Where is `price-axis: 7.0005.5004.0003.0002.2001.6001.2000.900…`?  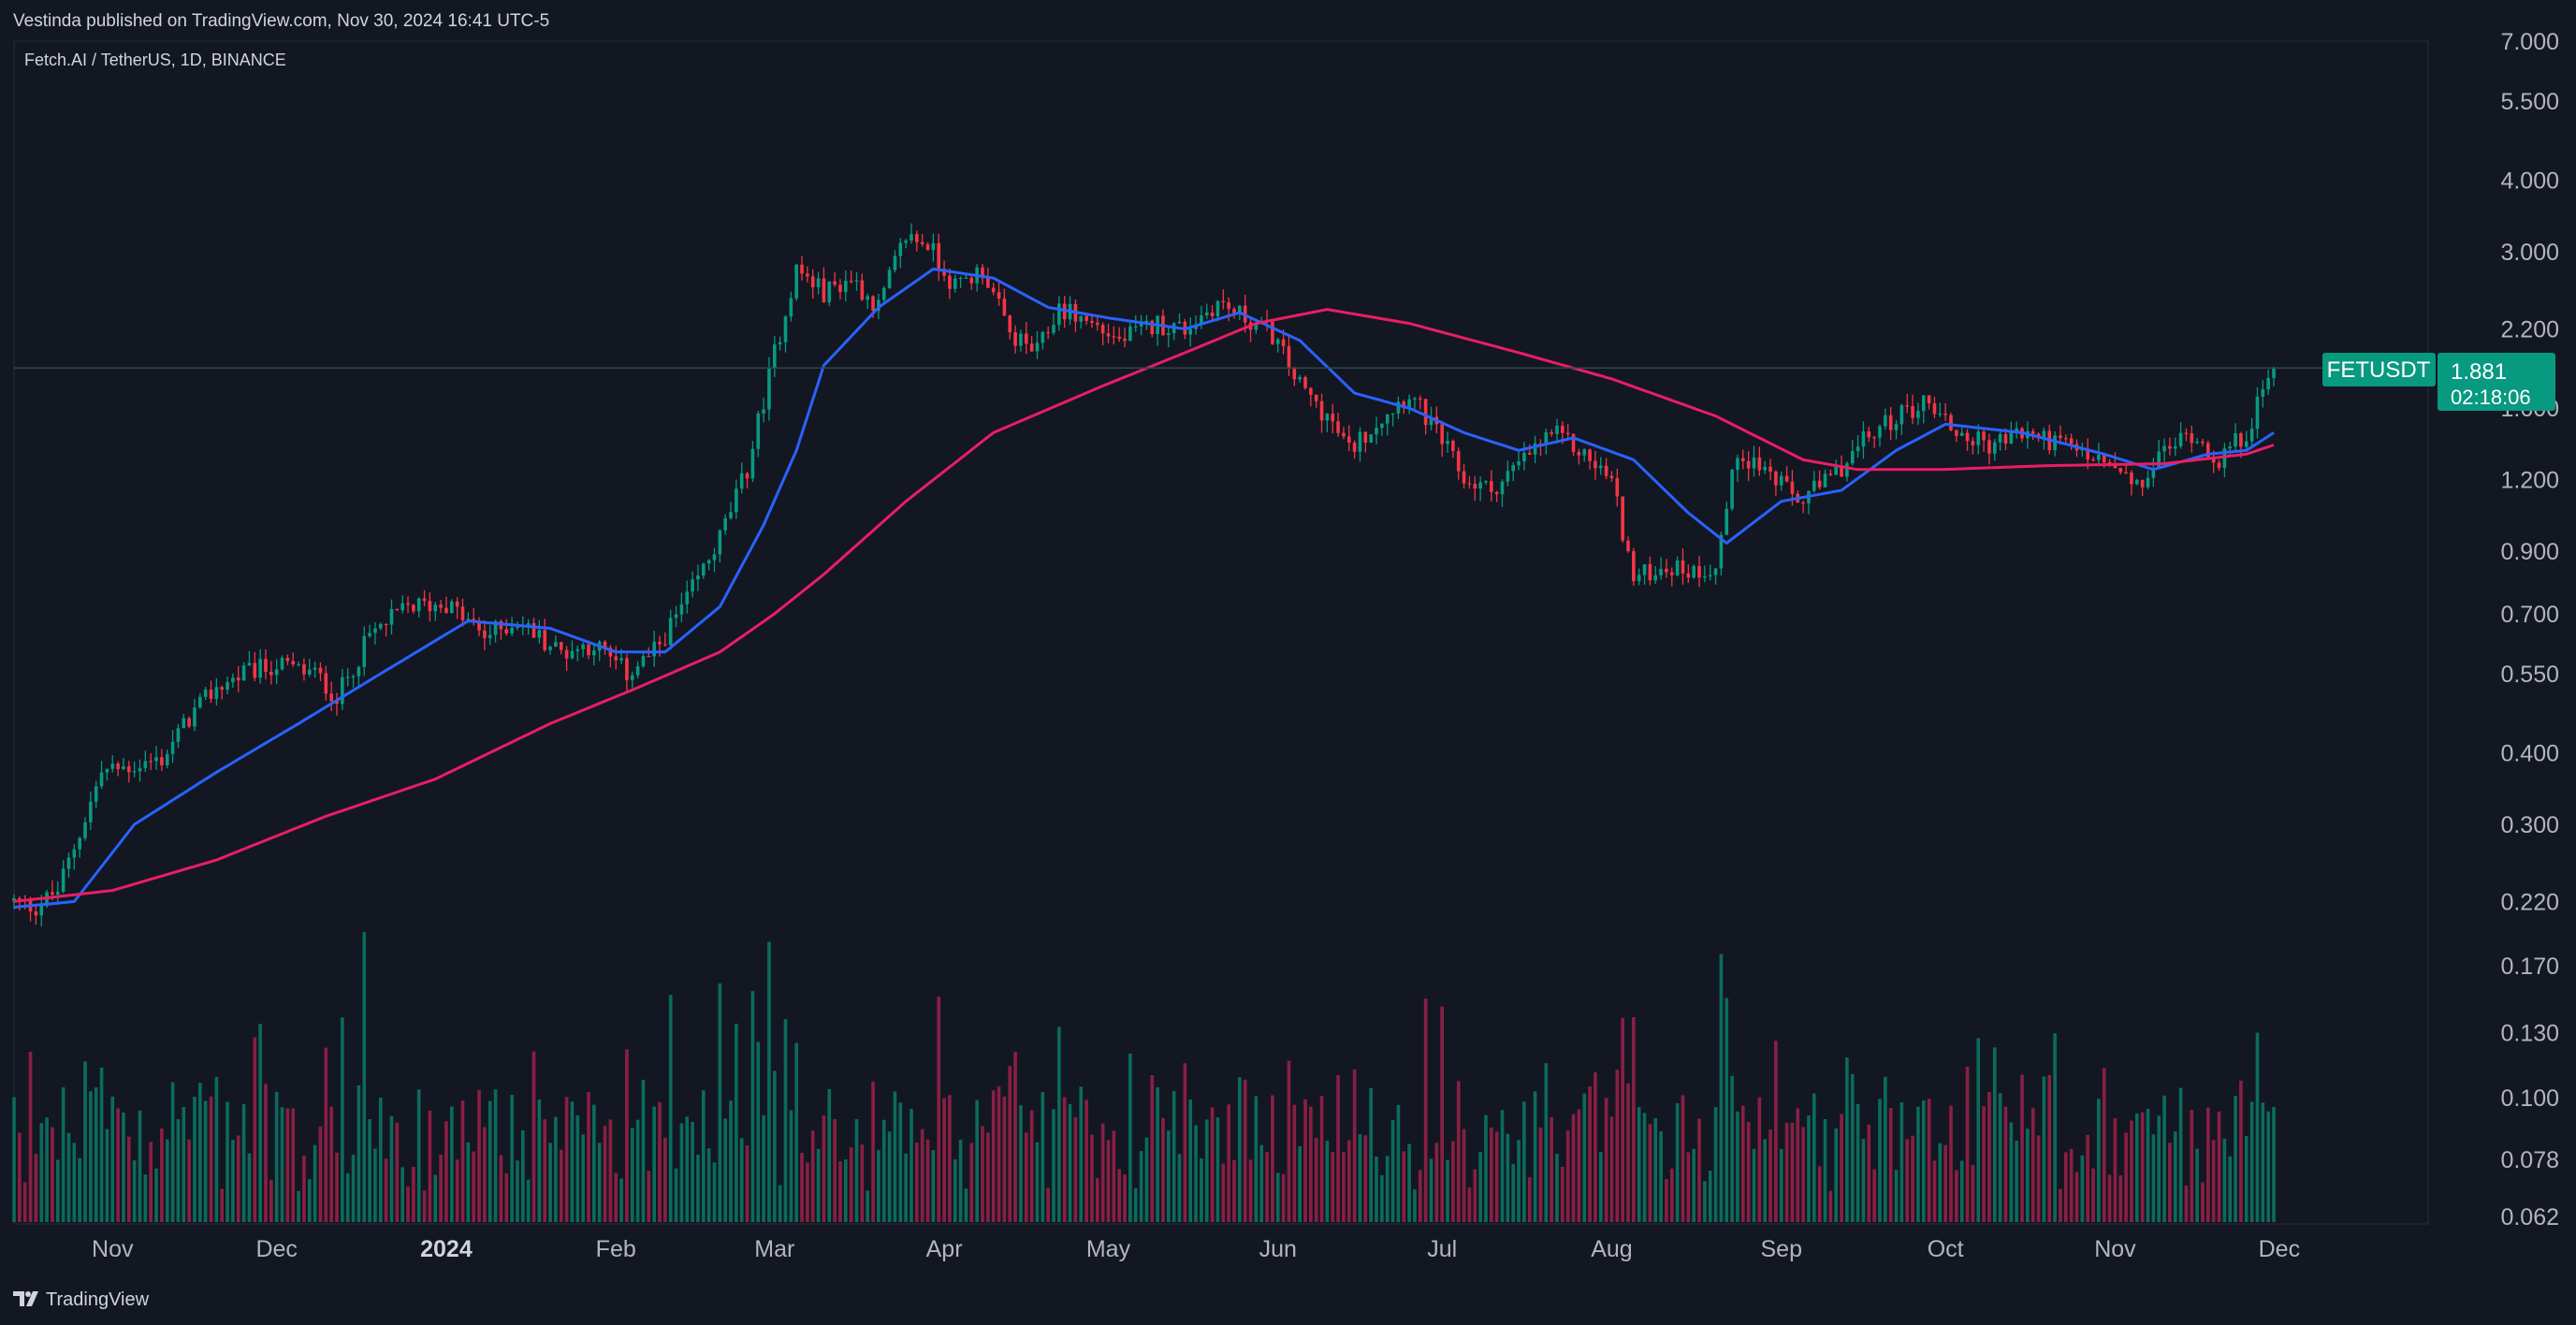 price-axis: 7.0005.5004.0003.0002.2001.6001.2000.900… is located at coordinates (2529, 630).